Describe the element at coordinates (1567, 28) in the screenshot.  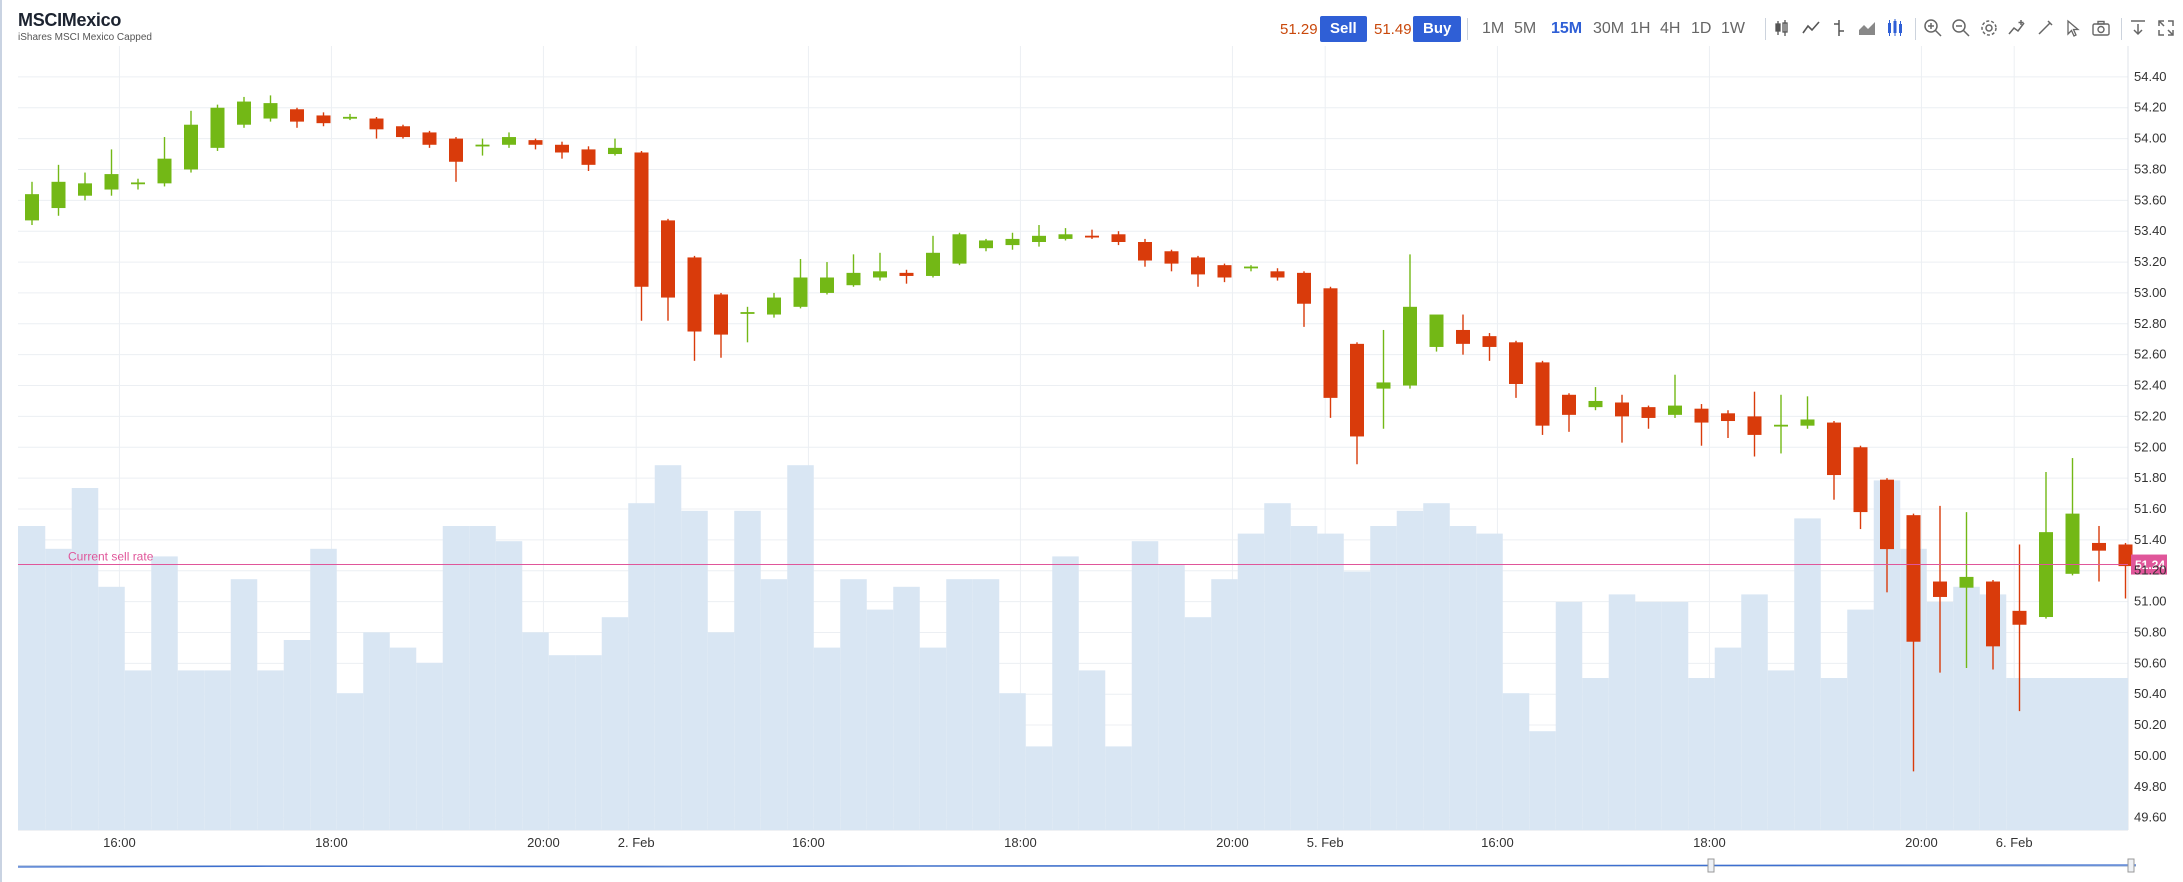
I see `timeframe-15m: 15M` at that location.